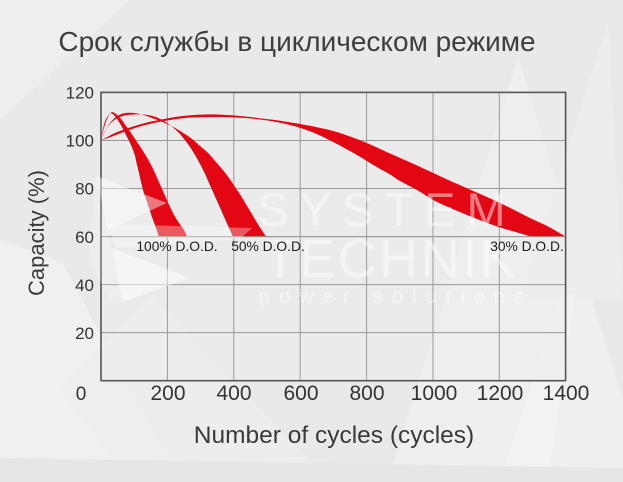  What do you see at coordinates (334, 435) in the screenshot?
I see `svg-text: Number of cycles (cycles)` at bounding box center [334, 435].